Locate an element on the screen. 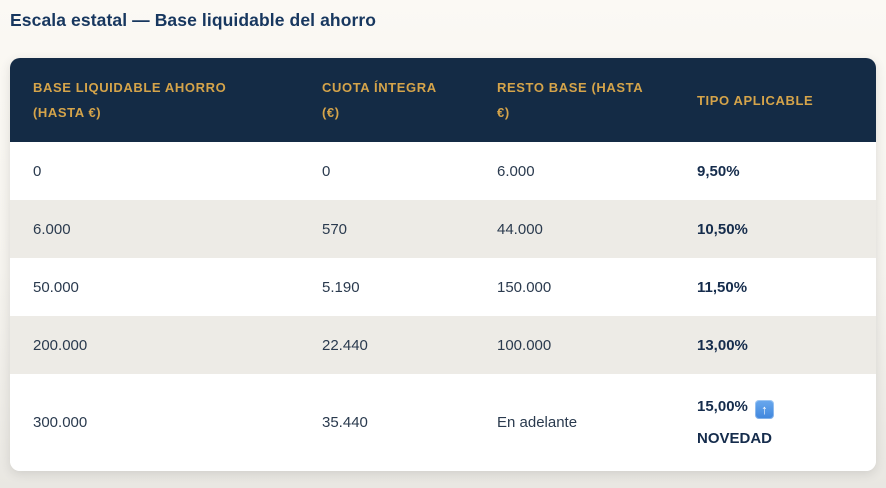 The image size is (886, 488). cell-tipo: 15,00% ↑ NOVEDAD is located at coordinates (775, 422).